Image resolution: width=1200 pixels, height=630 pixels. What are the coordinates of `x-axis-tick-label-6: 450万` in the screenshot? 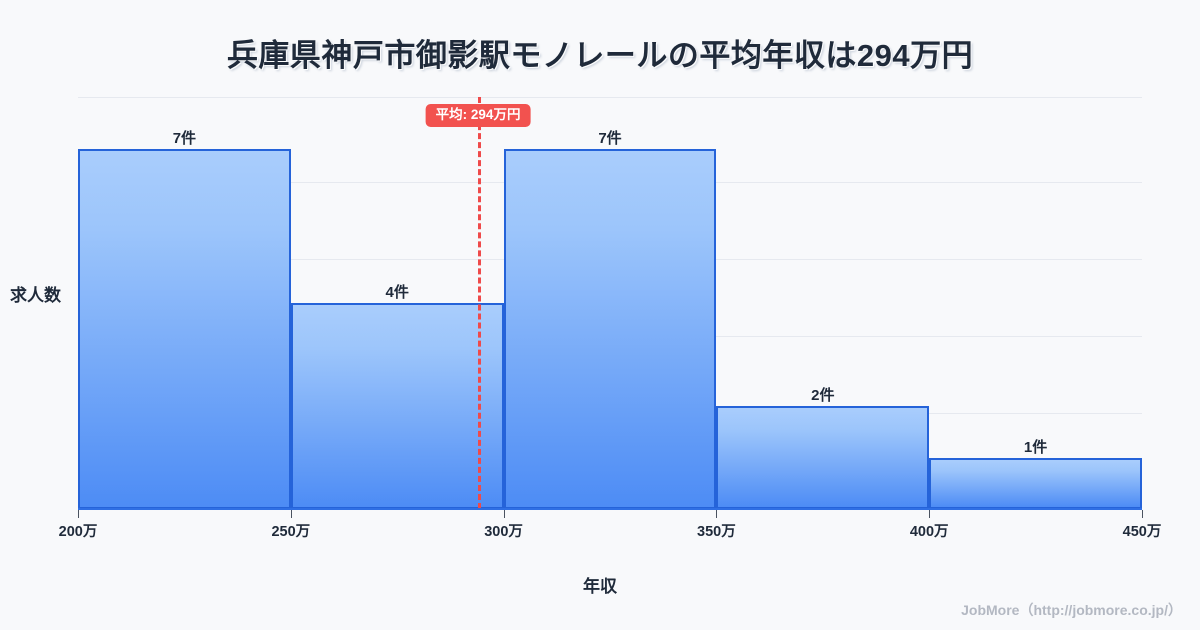 It's located at (1142, 532).